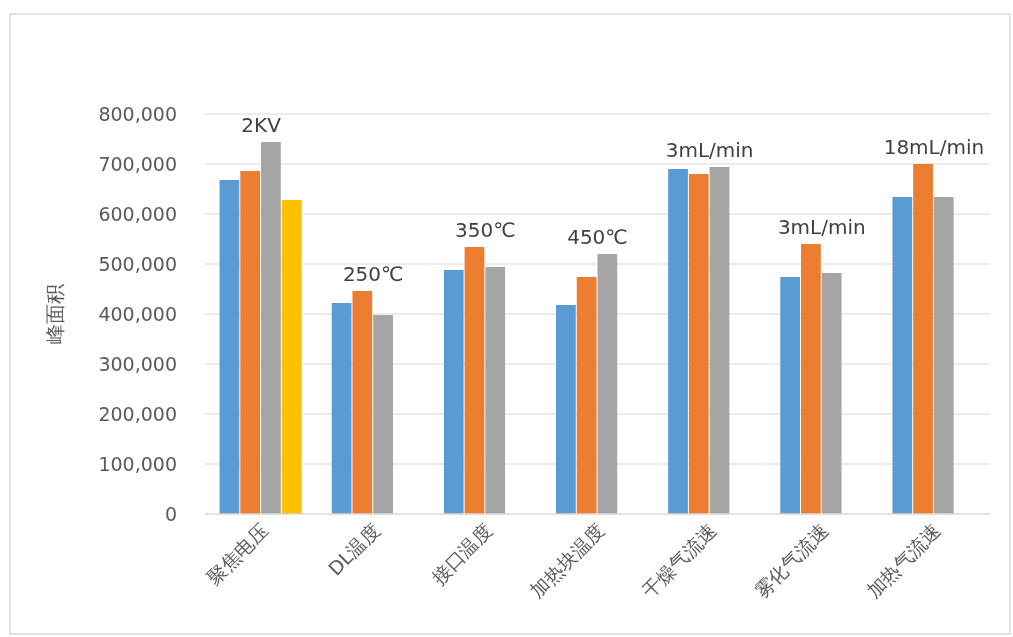  What do you see at coordinates (485, 230) in the screenshot?
I see `annotation: 350℃` at bounding box center [485, 230].